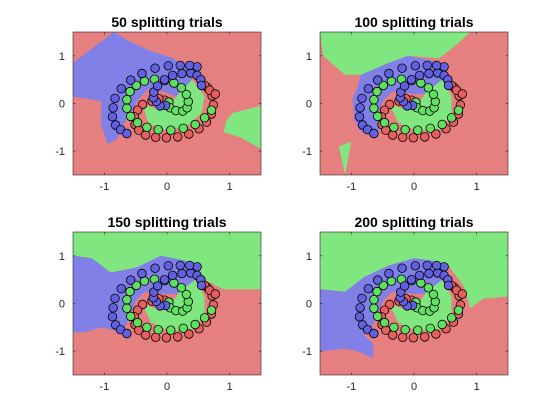  Describe the element at coordinates (167, 103) in the screenshot. I see `subplot-1-plot-area` at that location.